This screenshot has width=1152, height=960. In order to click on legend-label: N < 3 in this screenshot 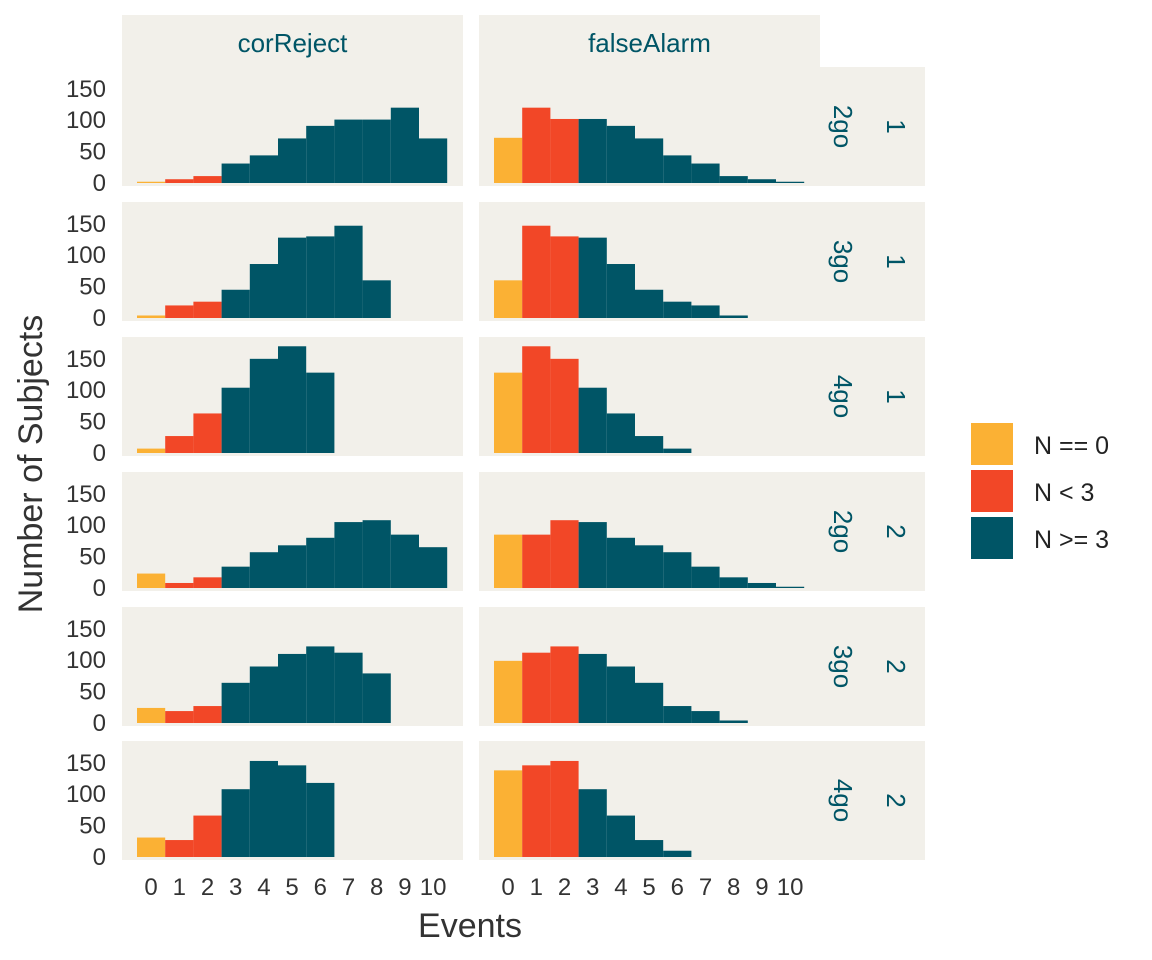, I will do `click(1064, 493)`.